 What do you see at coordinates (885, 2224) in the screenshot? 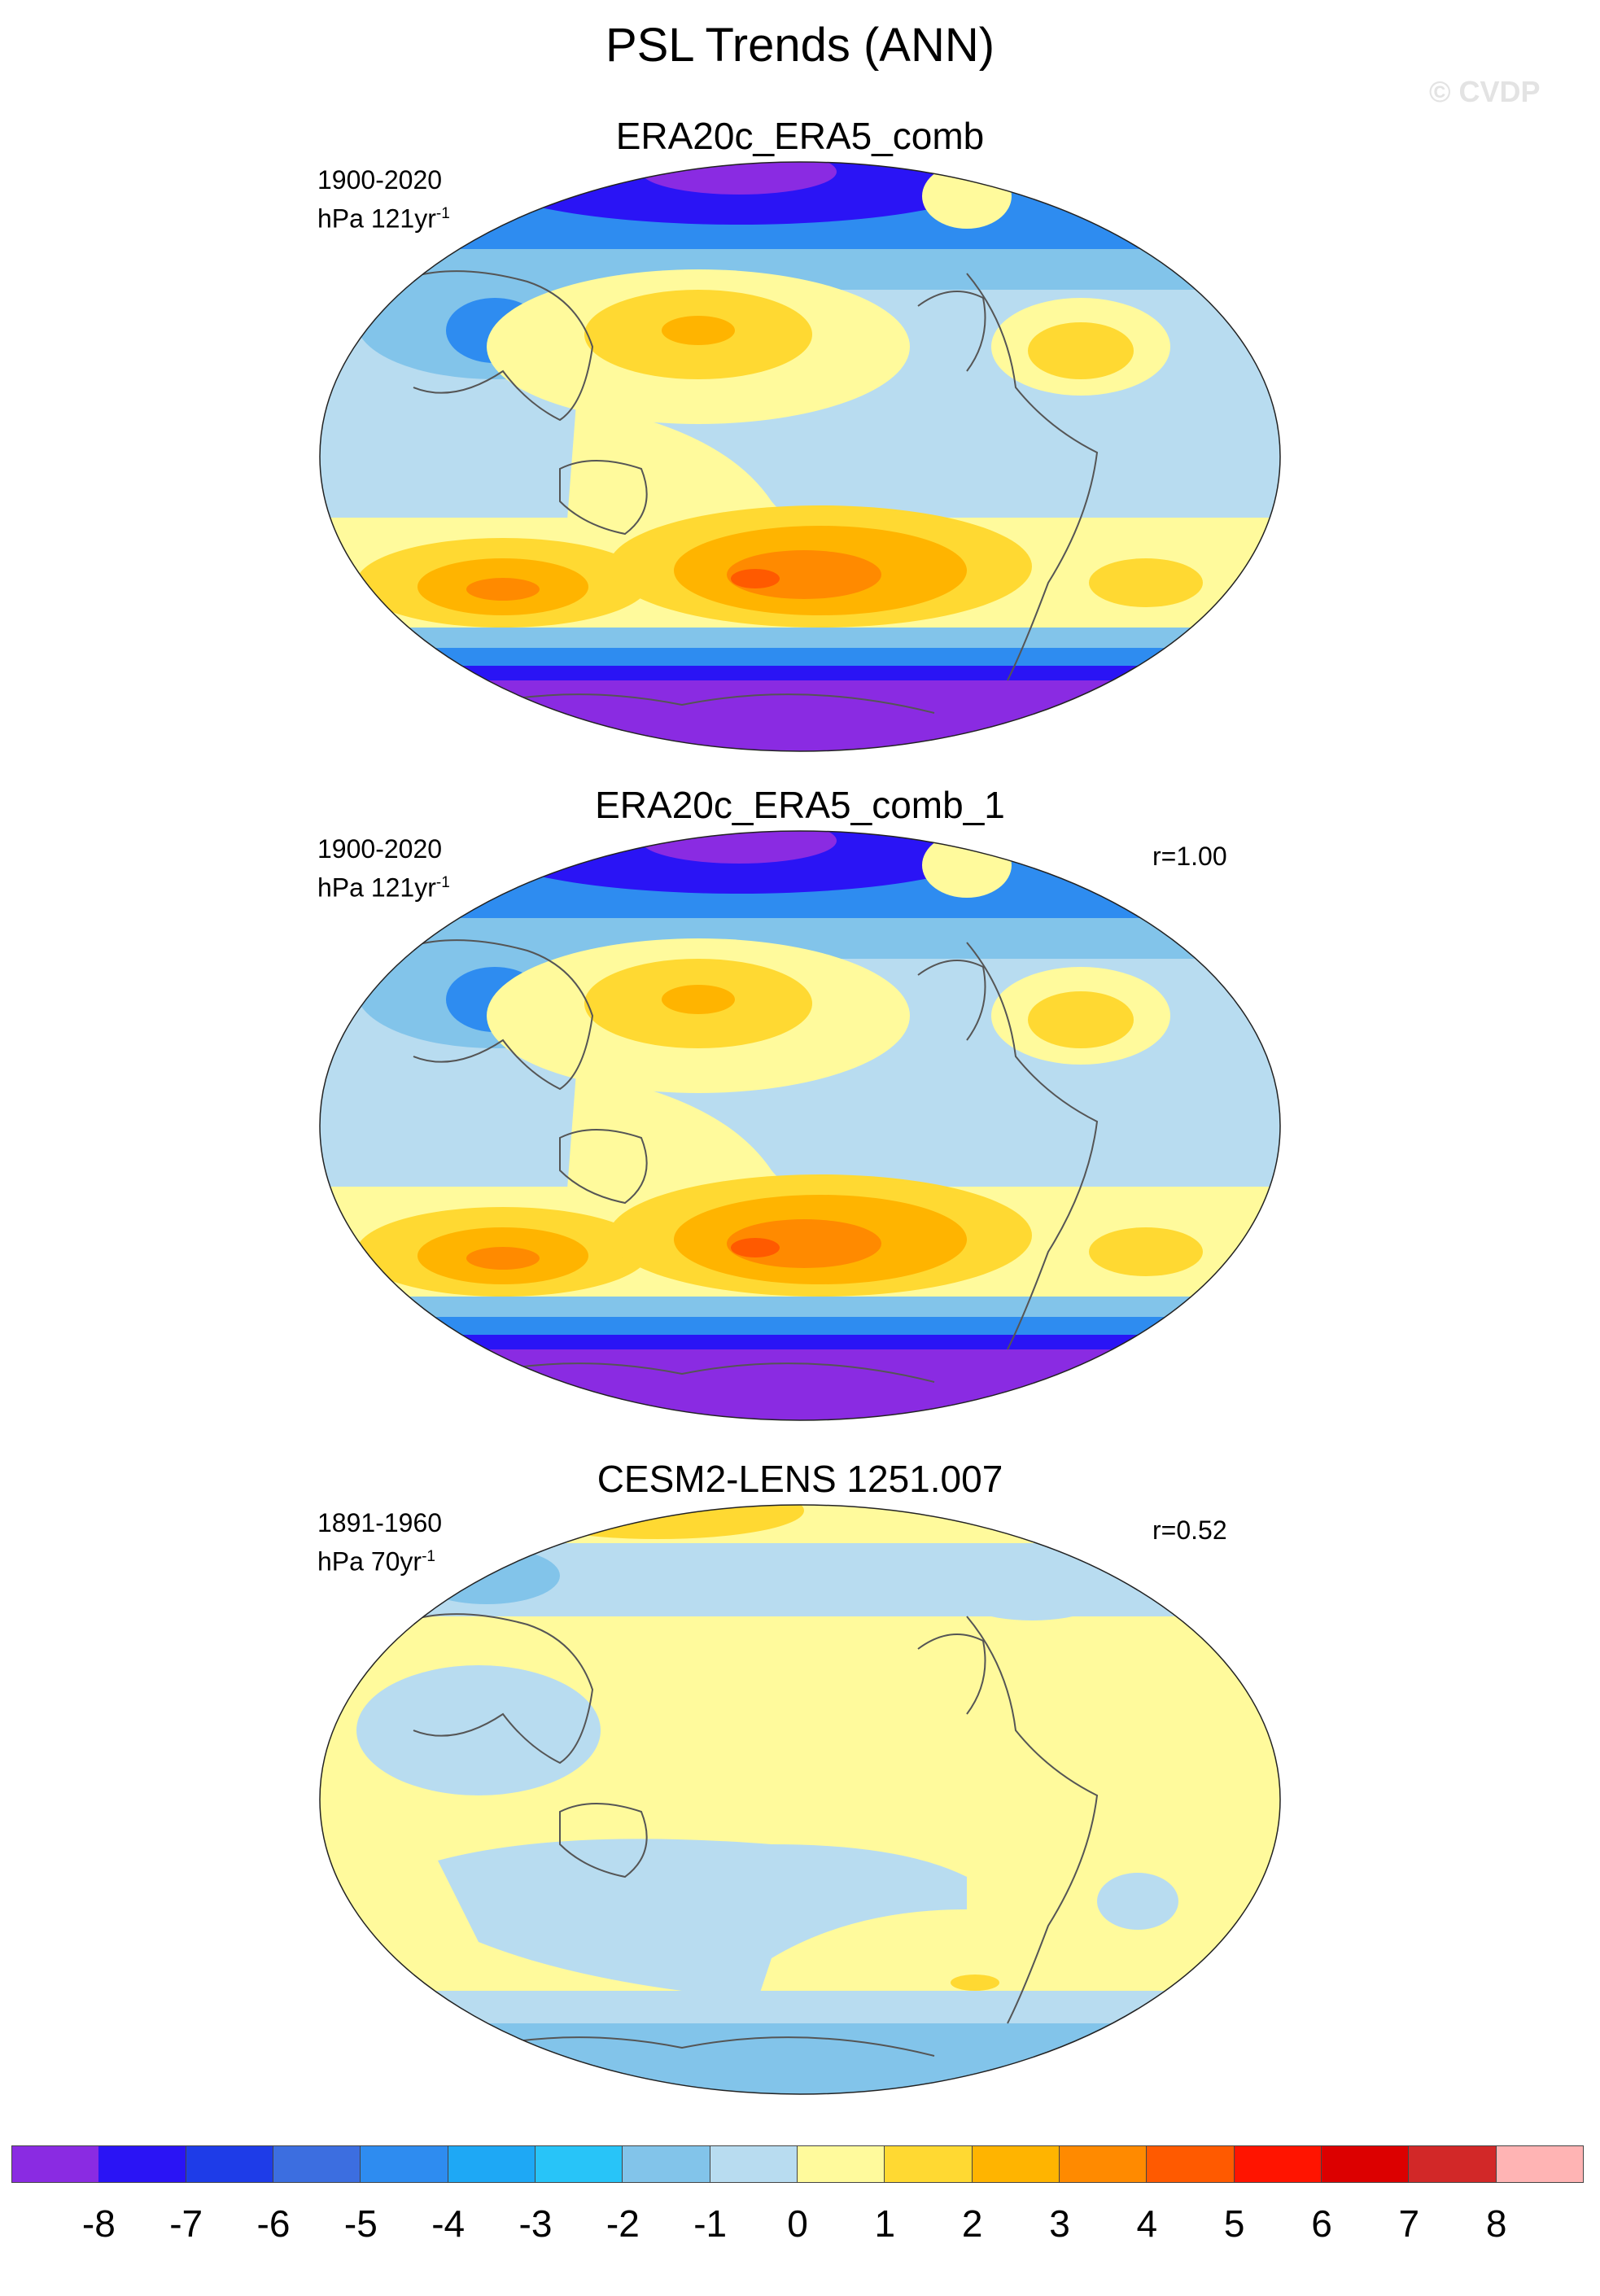
I see `colorbar-tick-label: 1` at bounding box center [885, 2224].